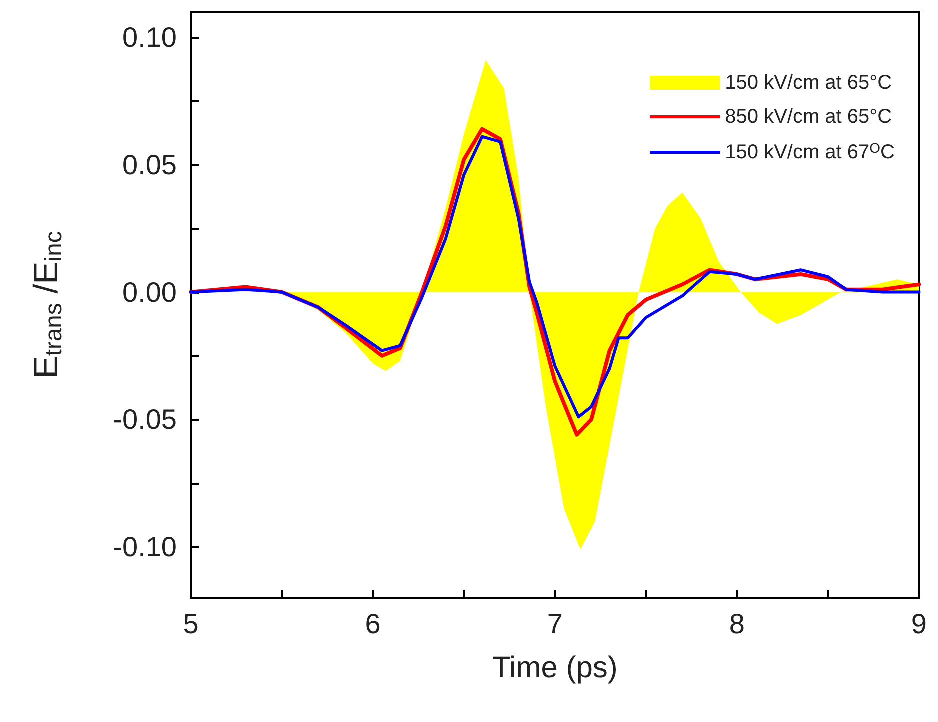  What do you see at coordinates (145, 547) in the screenshot?
I see `y-tick-label: -0.10` at bounding box center [145, 547].